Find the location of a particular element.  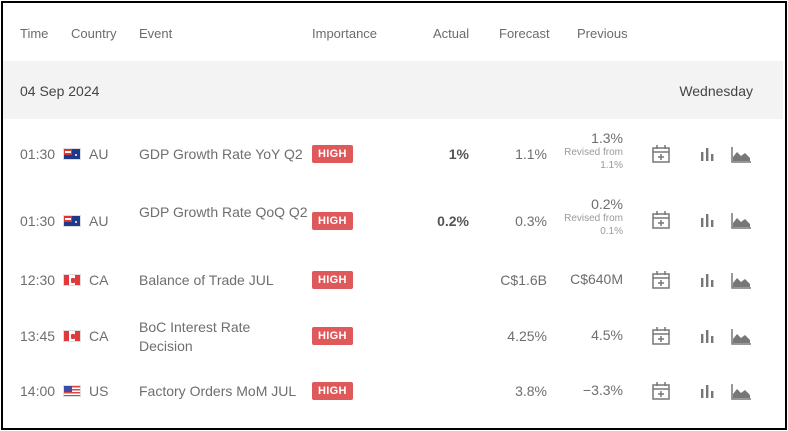

actual-value: 0.2% is located at coordinates (453, 221).